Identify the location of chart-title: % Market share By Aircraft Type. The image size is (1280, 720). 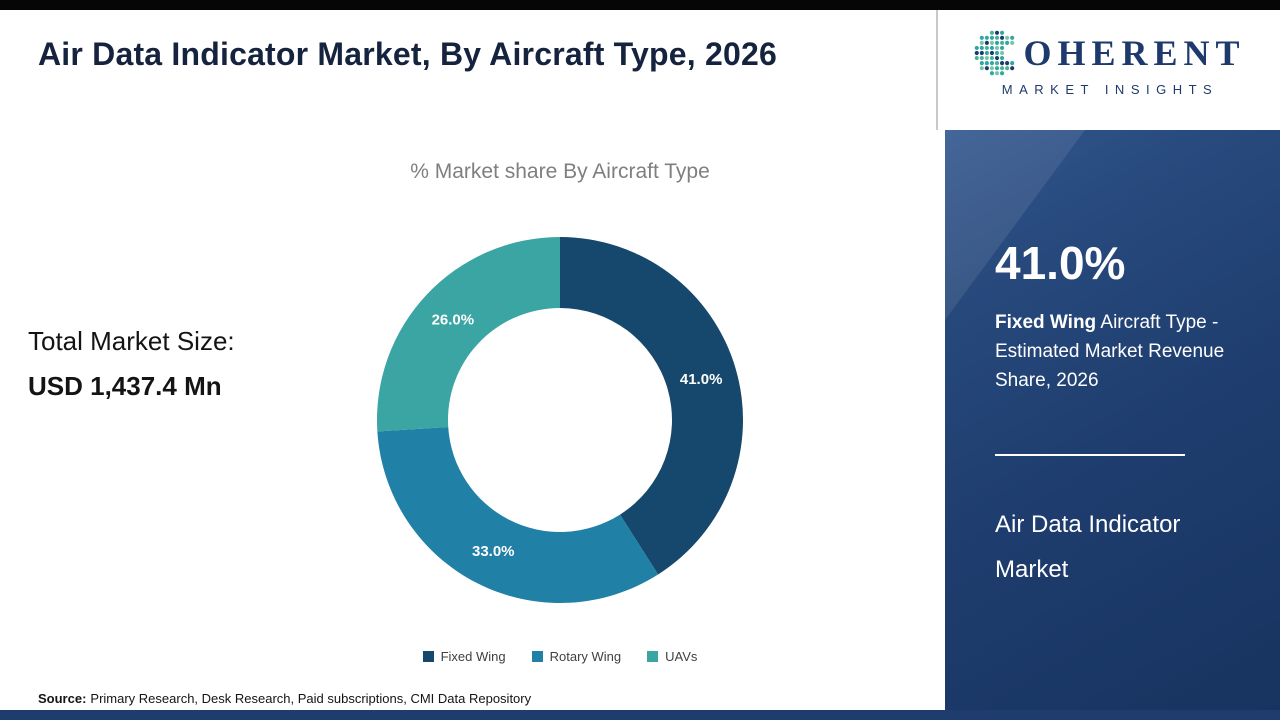
(560, 171).